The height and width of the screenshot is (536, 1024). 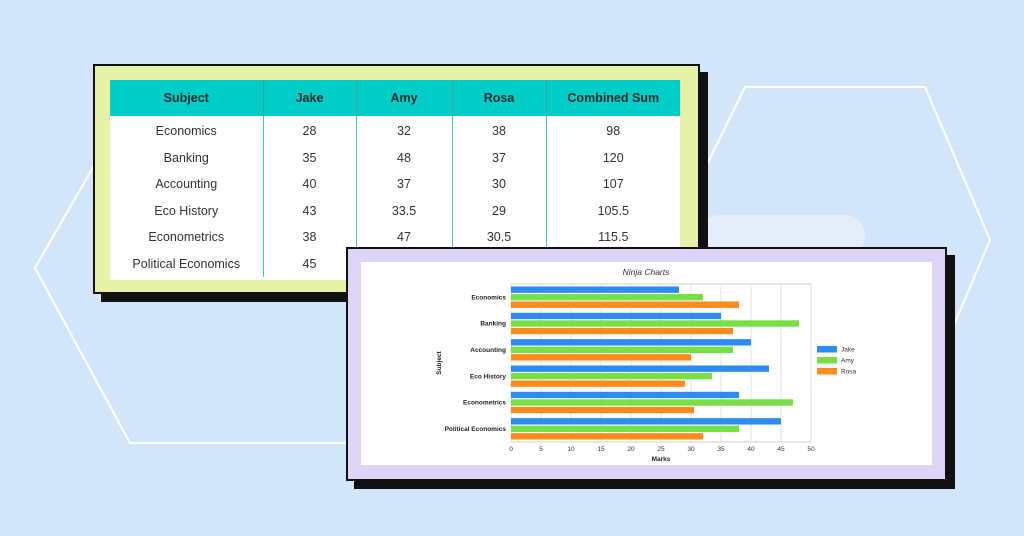 I want to click on y-tick-label: Eco History, so click(x=488, y=376).